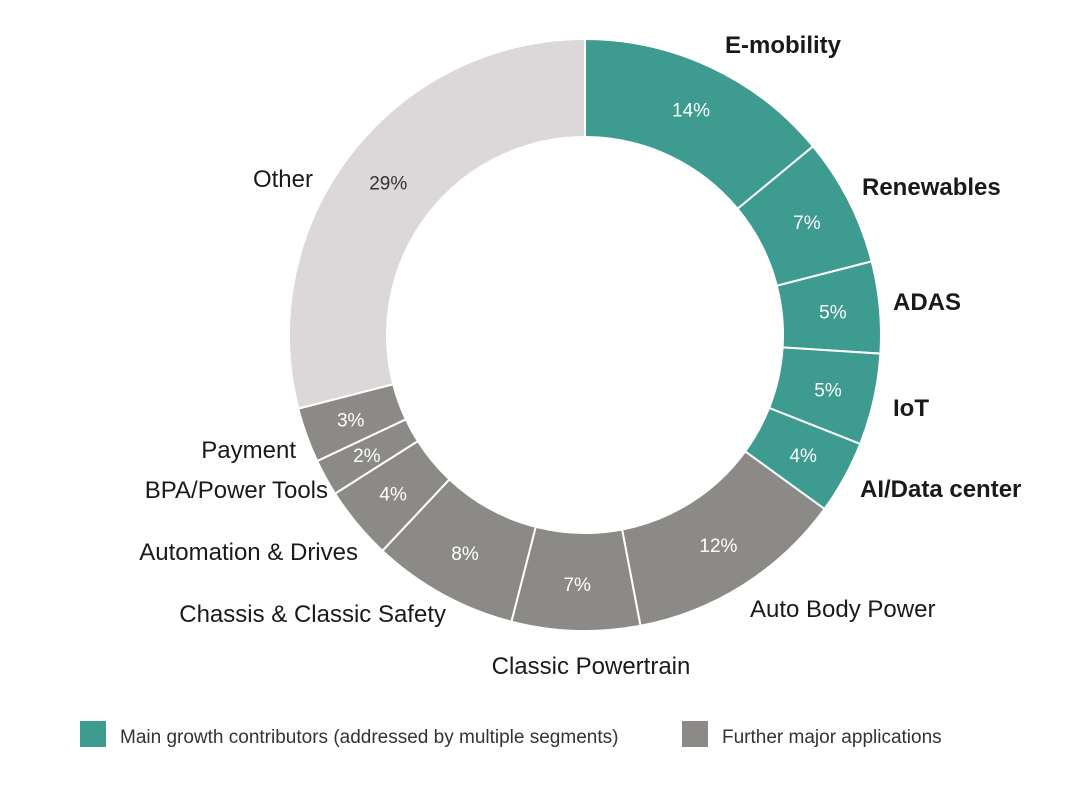 The image size is (1080, 788). Describe the element at coordinates (248, 552) in the screenshot. I see `category-label-automation-drives: Automation & Drives` at that location.